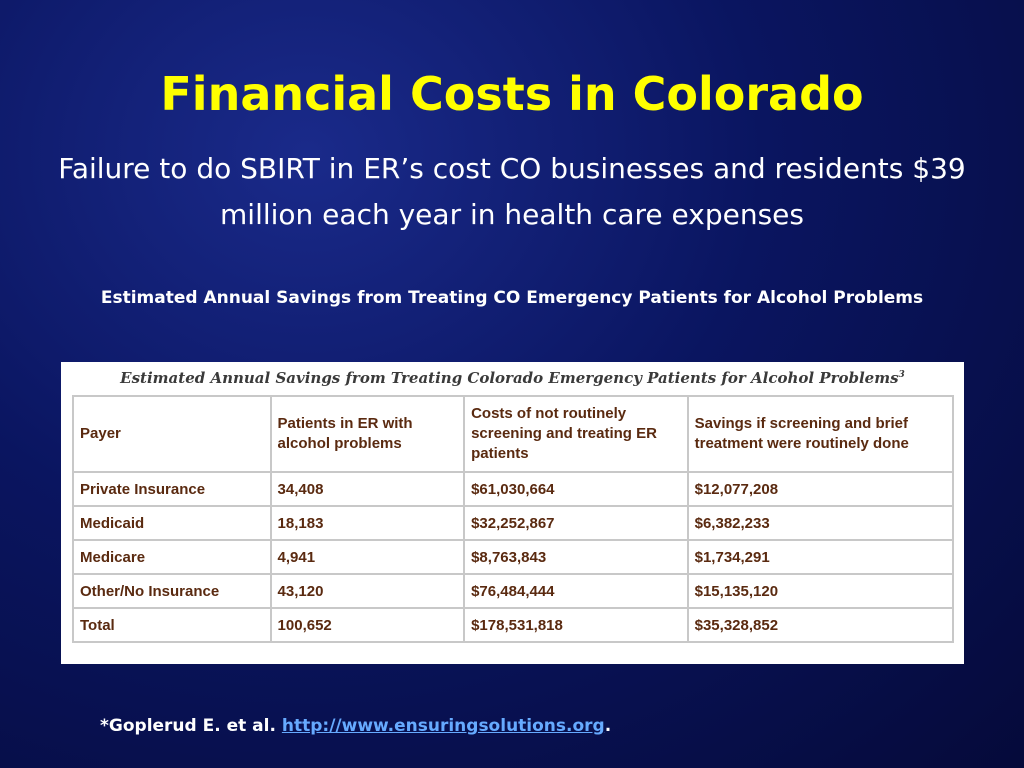 The image size is (1024, 768). Describe the element at coordinates (608, 726) in the screenshot. I see `footnote-trailing: .` at that location.